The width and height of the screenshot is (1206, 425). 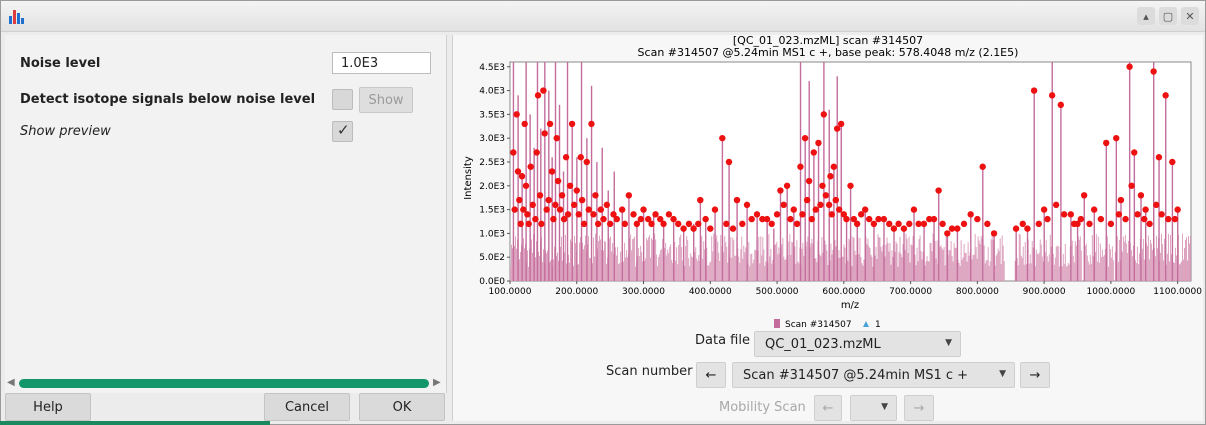 What do you see at coordinates (11, 382) in the screenshot?
I see `scroll-left-icon: ◀` at bounding box center [11, 382].